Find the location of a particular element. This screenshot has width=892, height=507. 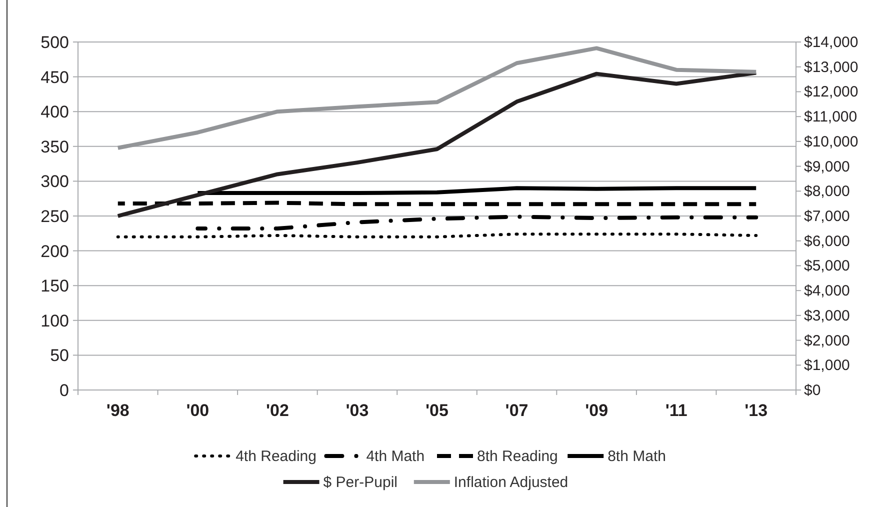

legend-label: $ Per-Pupil is located at coordinates (360, 482).